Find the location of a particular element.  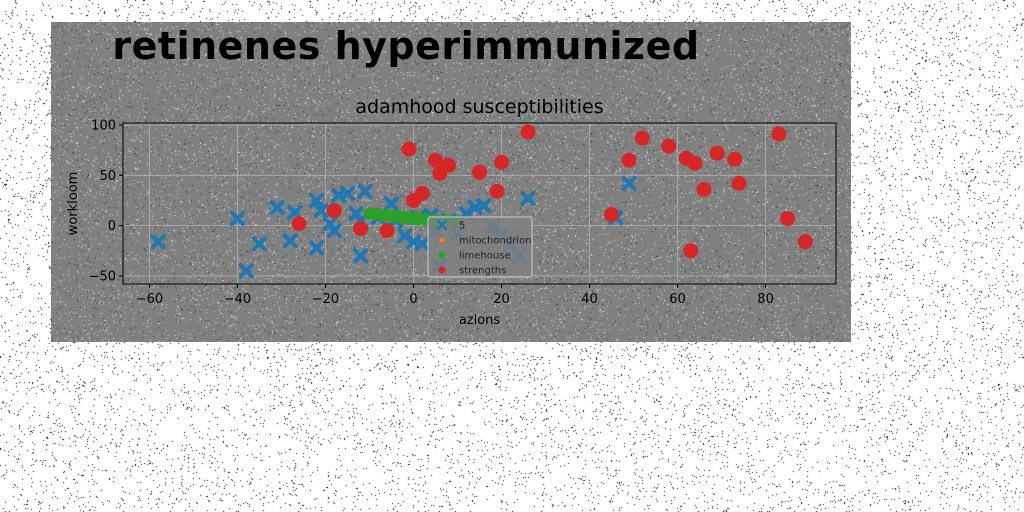

legend-label: strengths is located at coordinates (482, 271).